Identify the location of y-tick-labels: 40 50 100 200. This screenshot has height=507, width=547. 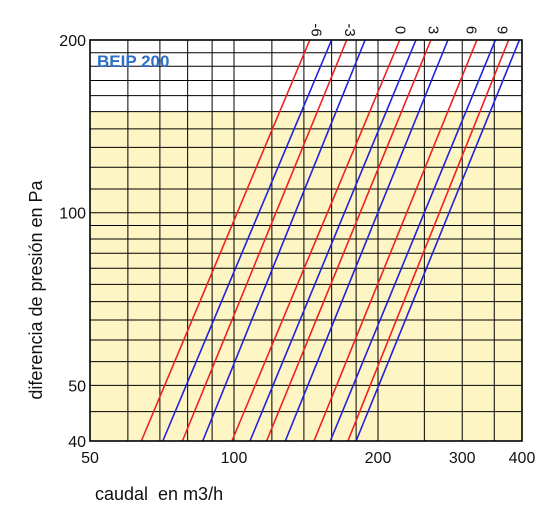
(72, 242).